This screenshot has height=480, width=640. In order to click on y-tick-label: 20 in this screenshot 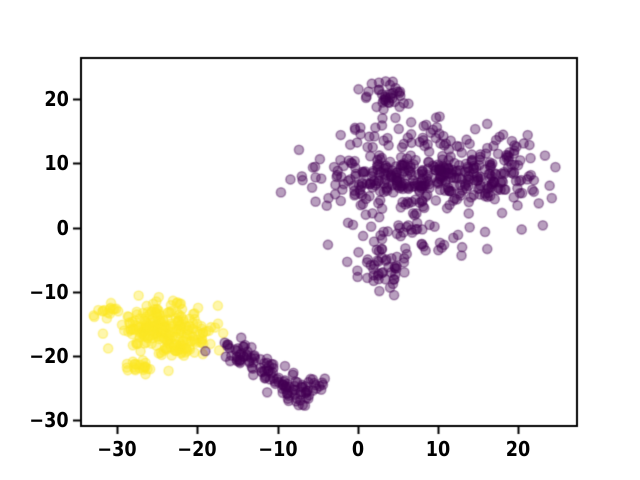, I will do `click(56, 99)`.